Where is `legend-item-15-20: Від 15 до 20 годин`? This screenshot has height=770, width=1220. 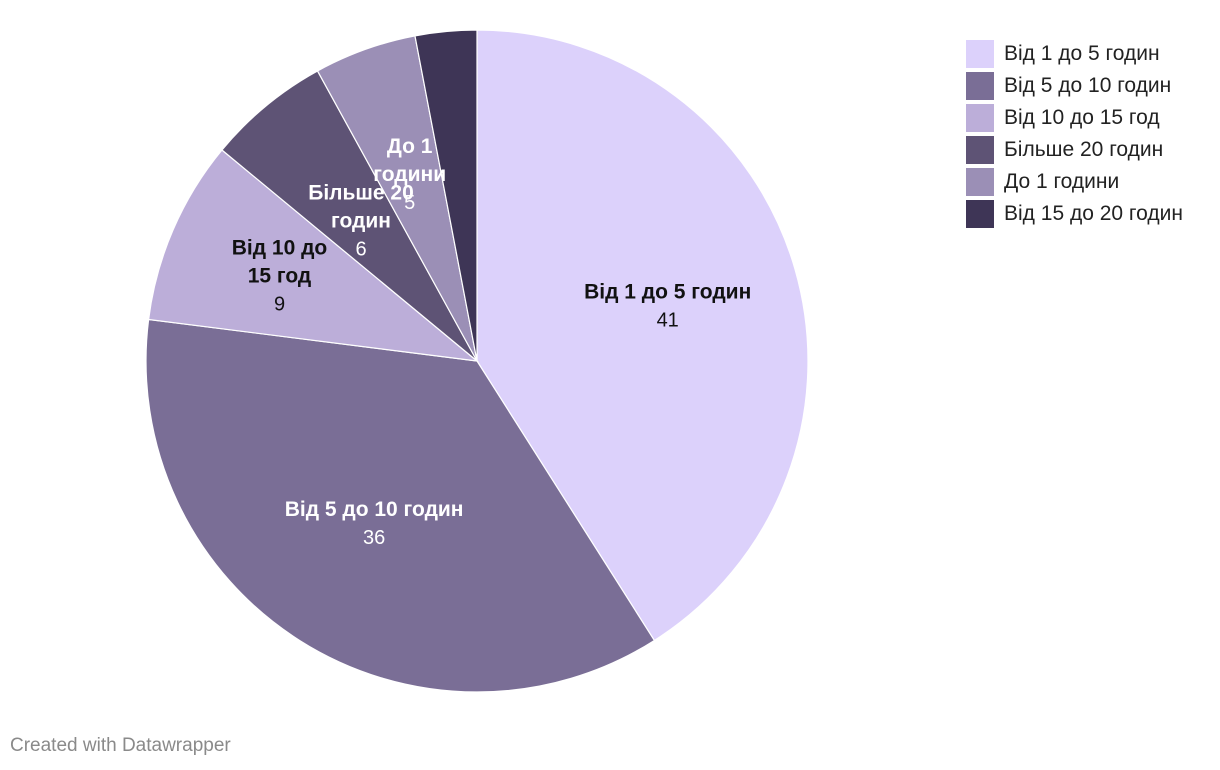 legend-item-15-20: Від 15 до 20 годин is located at coordinates (1091, 214).